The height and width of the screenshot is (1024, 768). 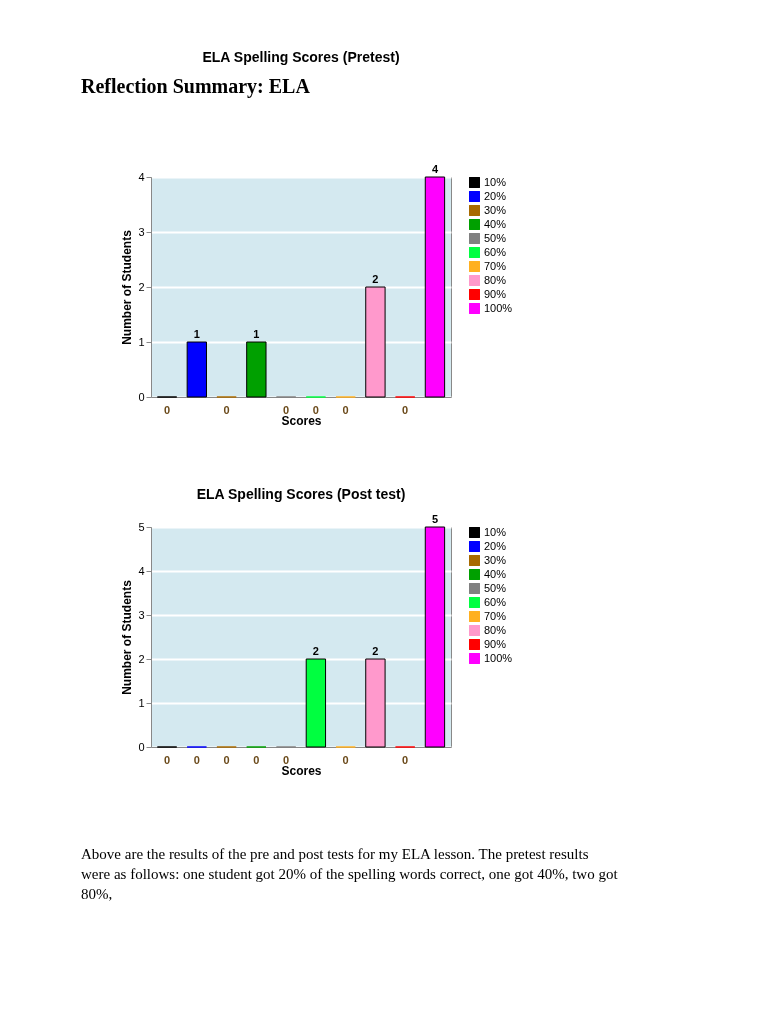 I want to click on text: Above are the results of the pre and post tests for my ELA lesson. The pretest results were as follows: one student got 20% of the spelling words correct, one got 40%, two got 80%,, so click(x=350, y=874).